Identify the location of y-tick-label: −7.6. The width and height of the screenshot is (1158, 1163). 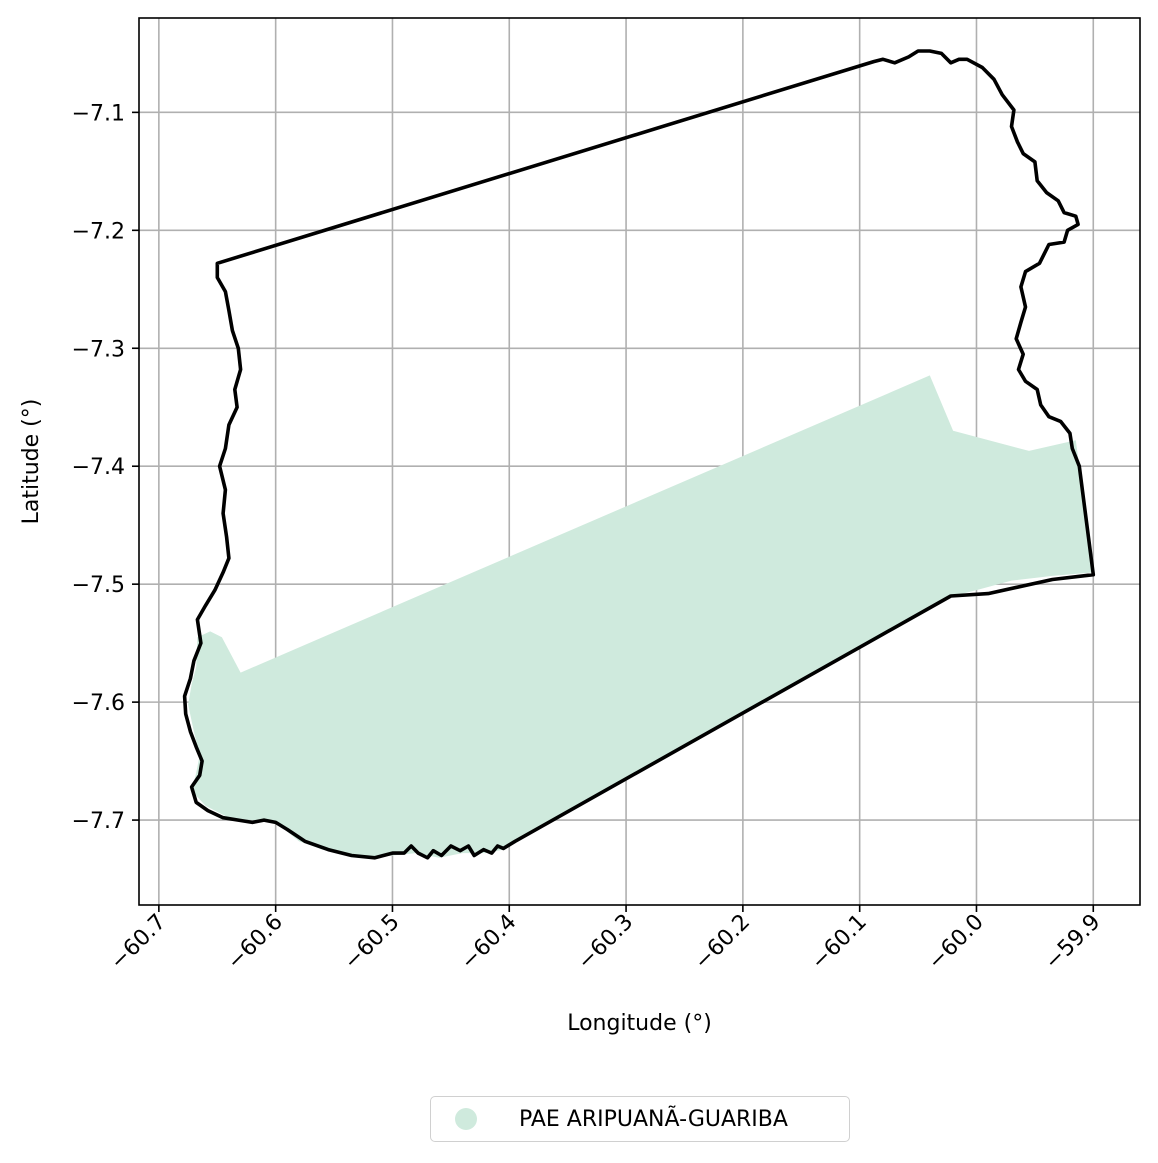
(98, 703).